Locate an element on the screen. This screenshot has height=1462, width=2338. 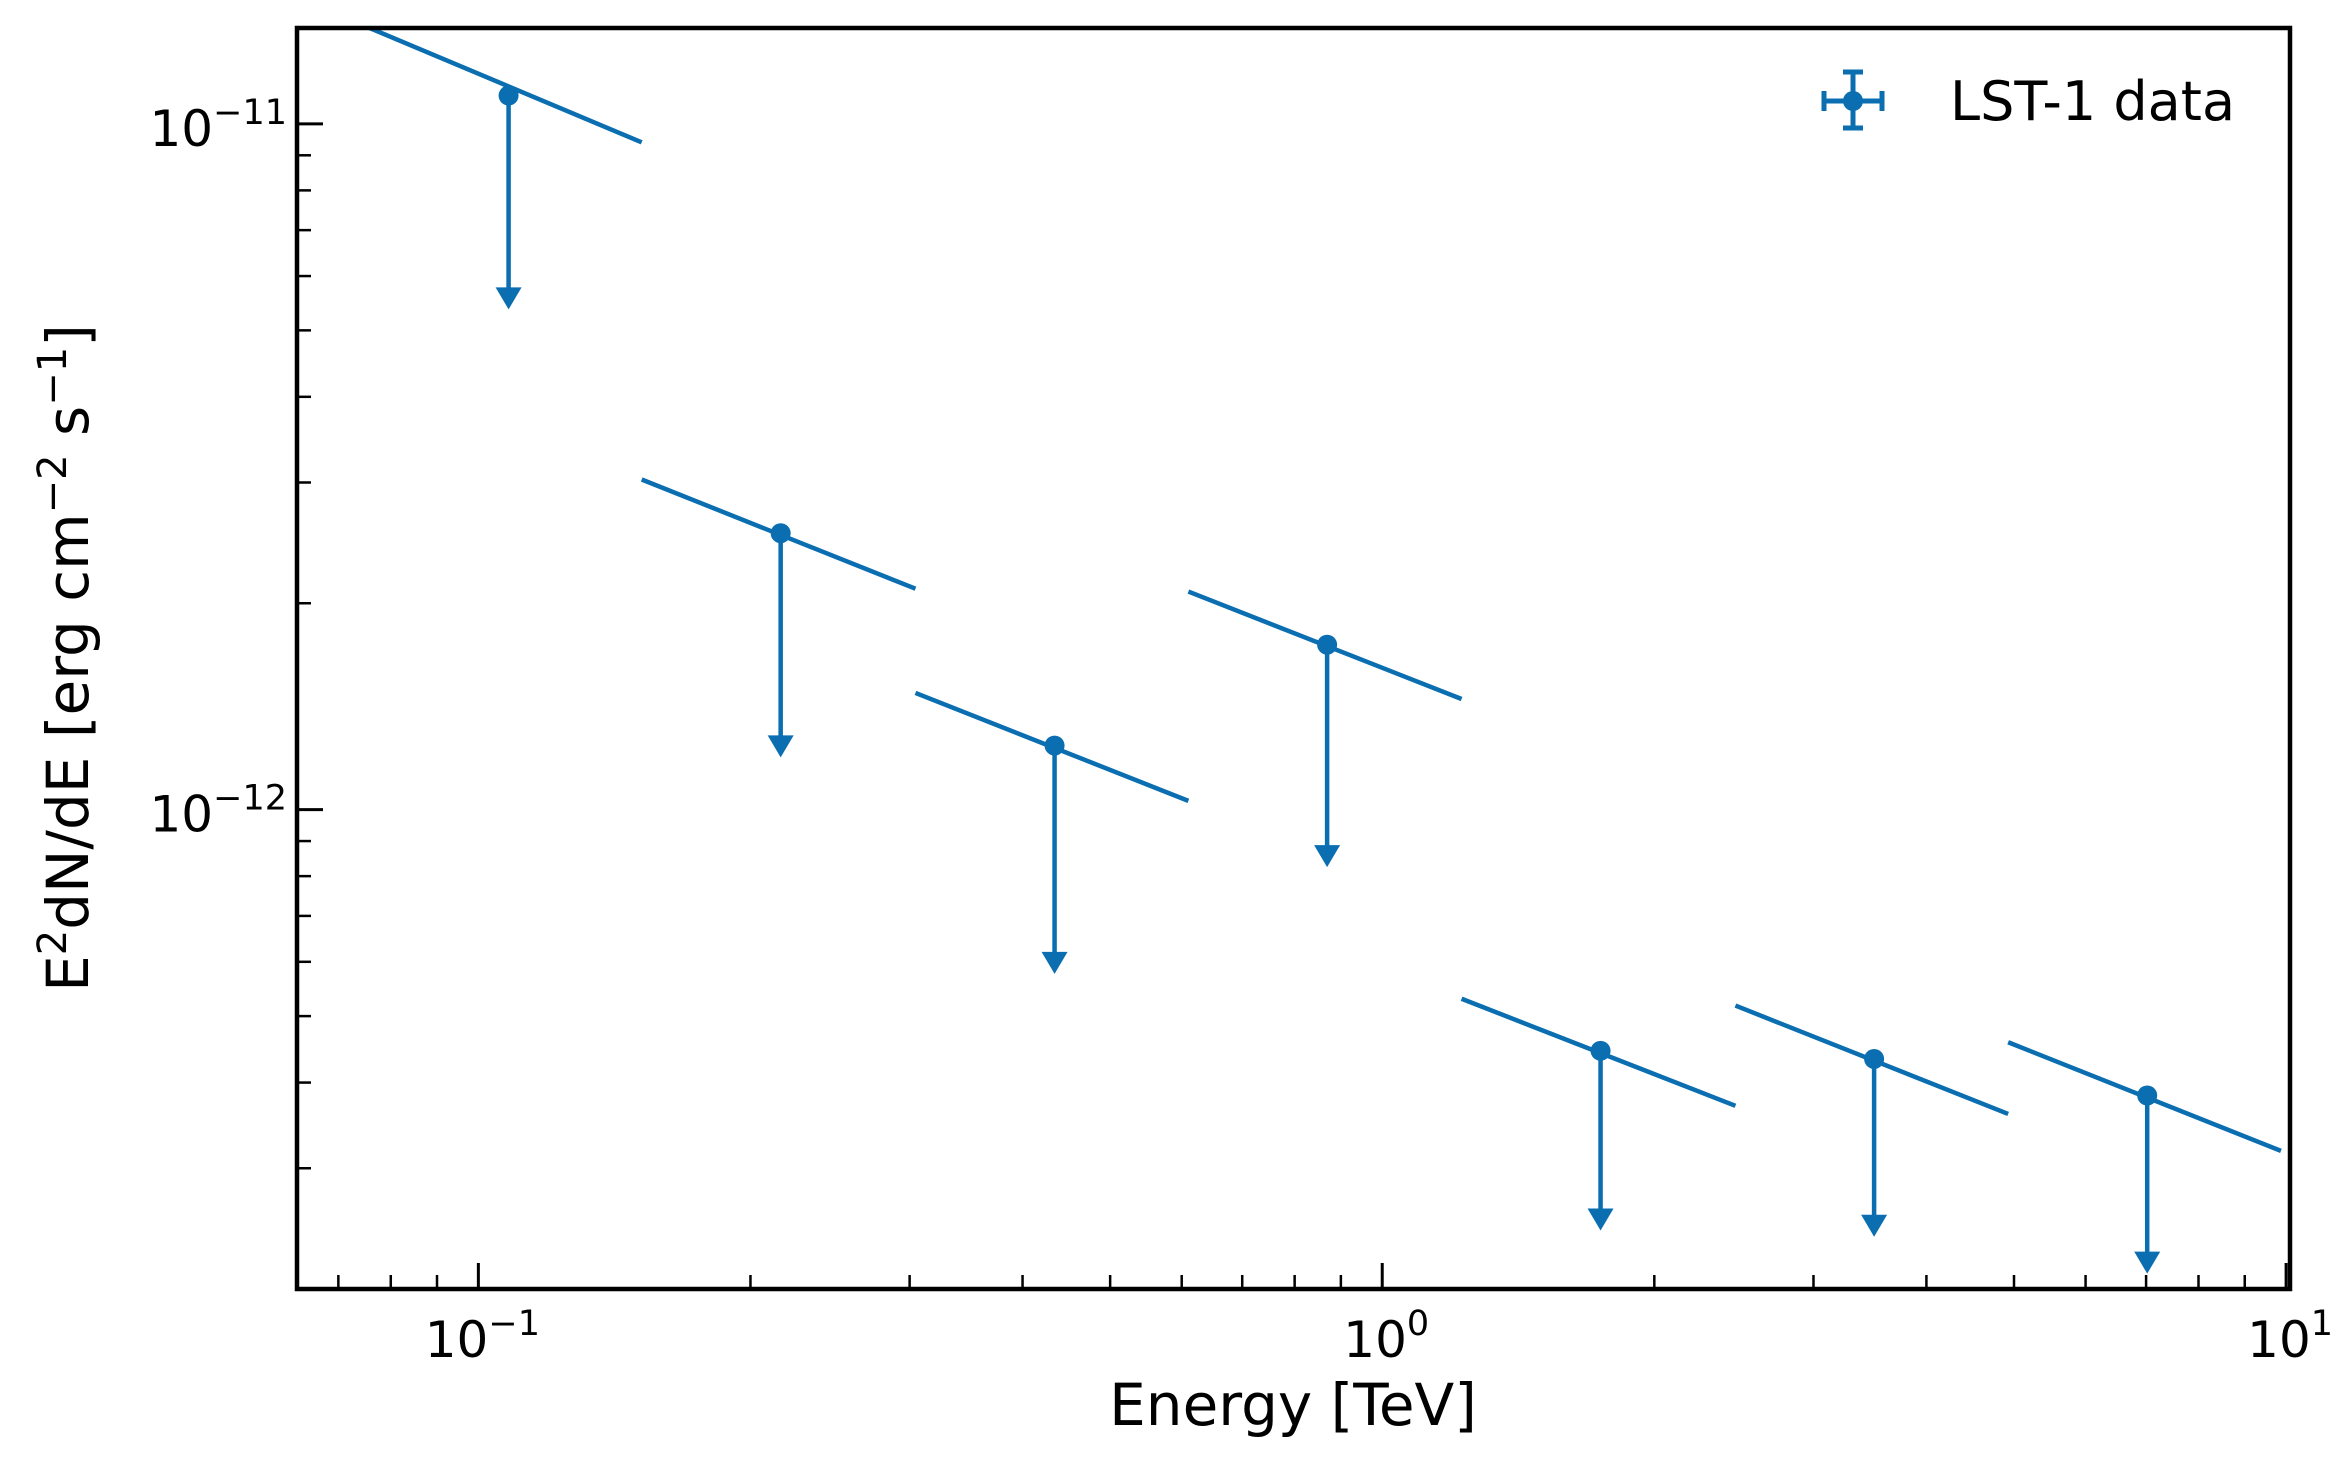
x-tick-label-exponent: −1 is located at coordinates (514, 1324).